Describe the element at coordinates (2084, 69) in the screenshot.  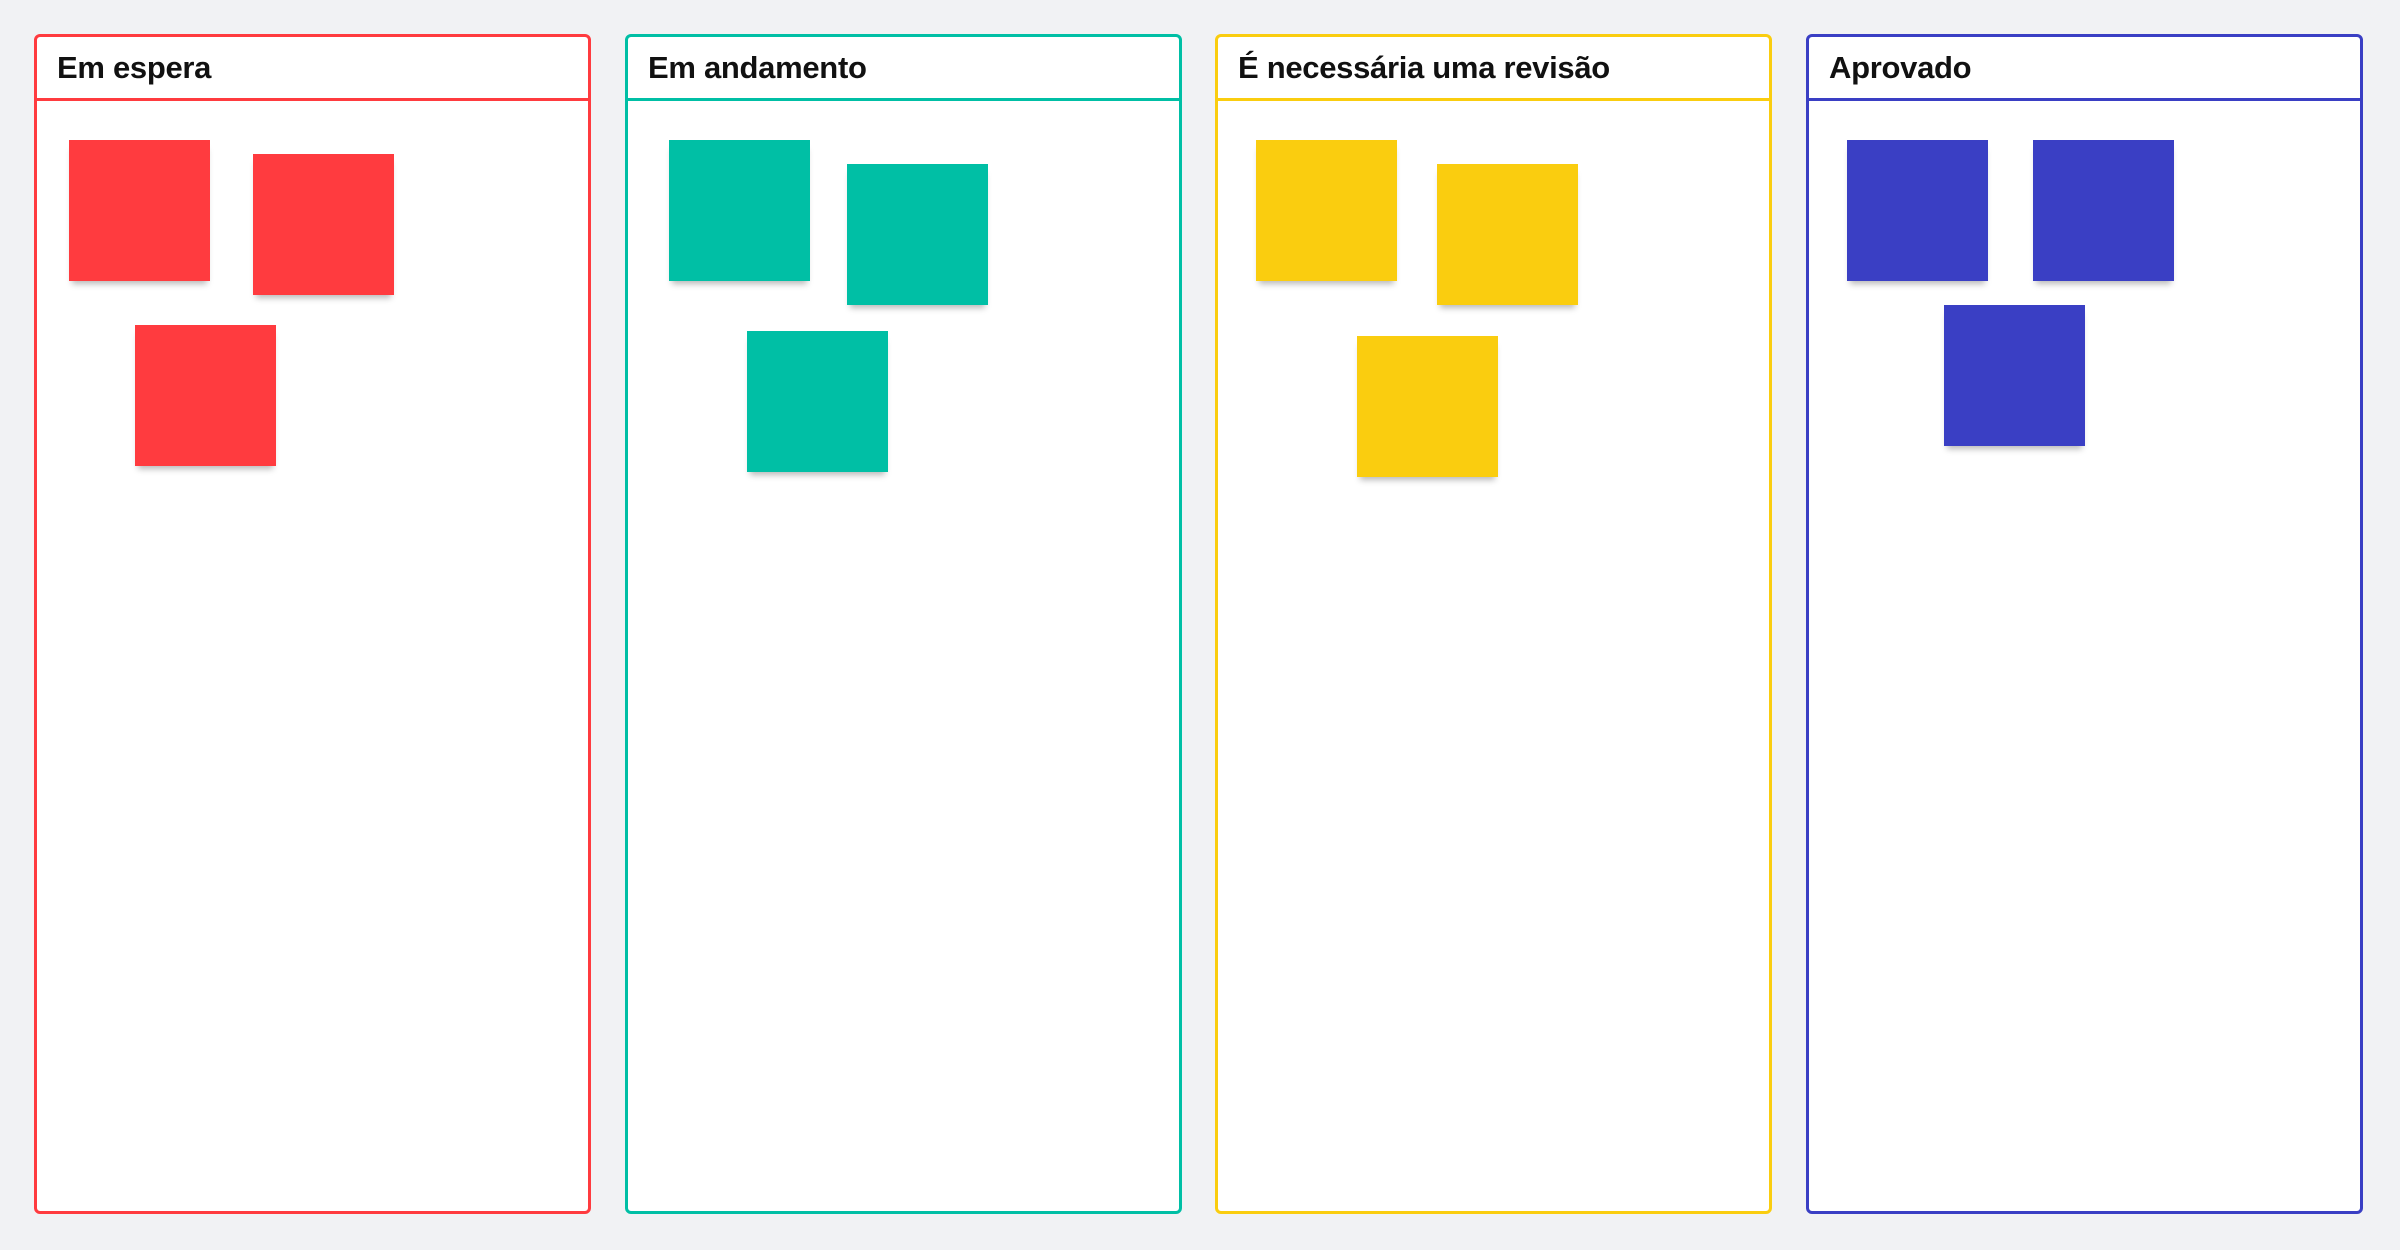
I see `column-header: Aprovado` at that location.